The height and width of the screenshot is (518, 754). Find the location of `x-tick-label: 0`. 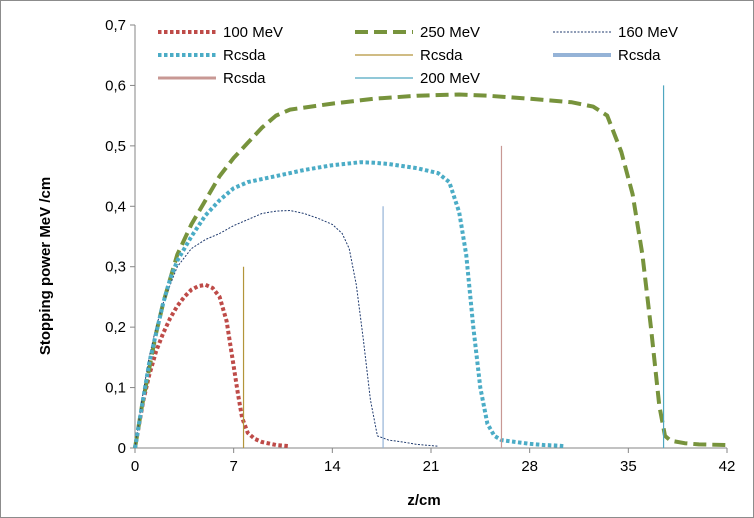

x-tick-label: 0 is located at coordinates (135, 466).